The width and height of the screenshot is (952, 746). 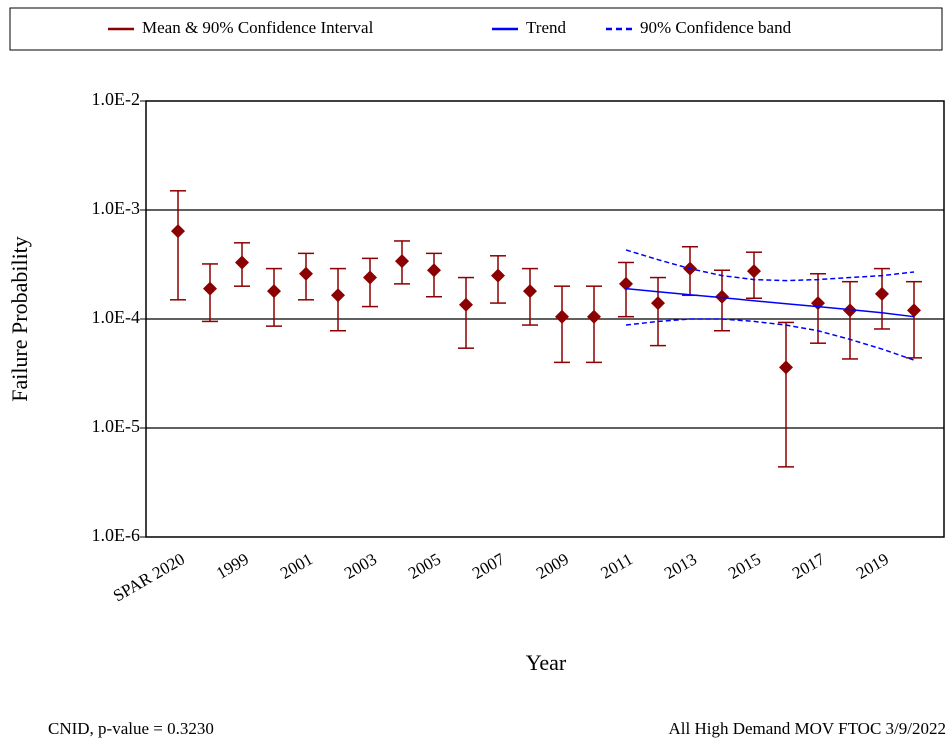 I want to click on x-tick-label: SPAR 2020, so click(x=149, y=577).